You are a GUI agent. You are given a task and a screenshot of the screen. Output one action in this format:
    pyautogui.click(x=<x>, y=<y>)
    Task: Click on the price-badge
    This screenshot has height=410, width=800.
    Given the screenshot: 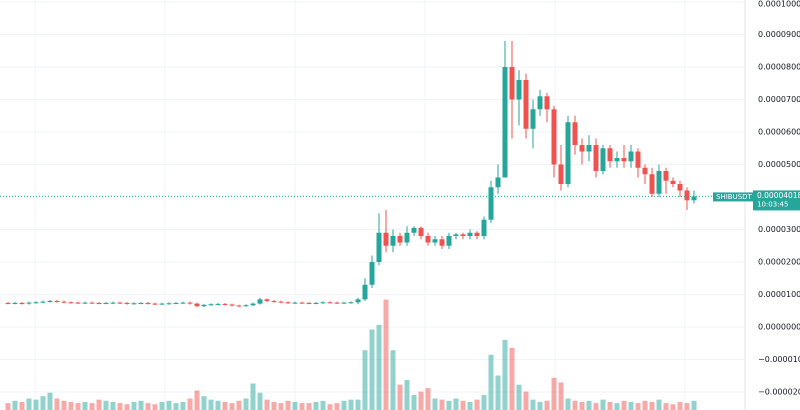 What is the action you would take?
    pyautogui.click(x=776, y=200)
    